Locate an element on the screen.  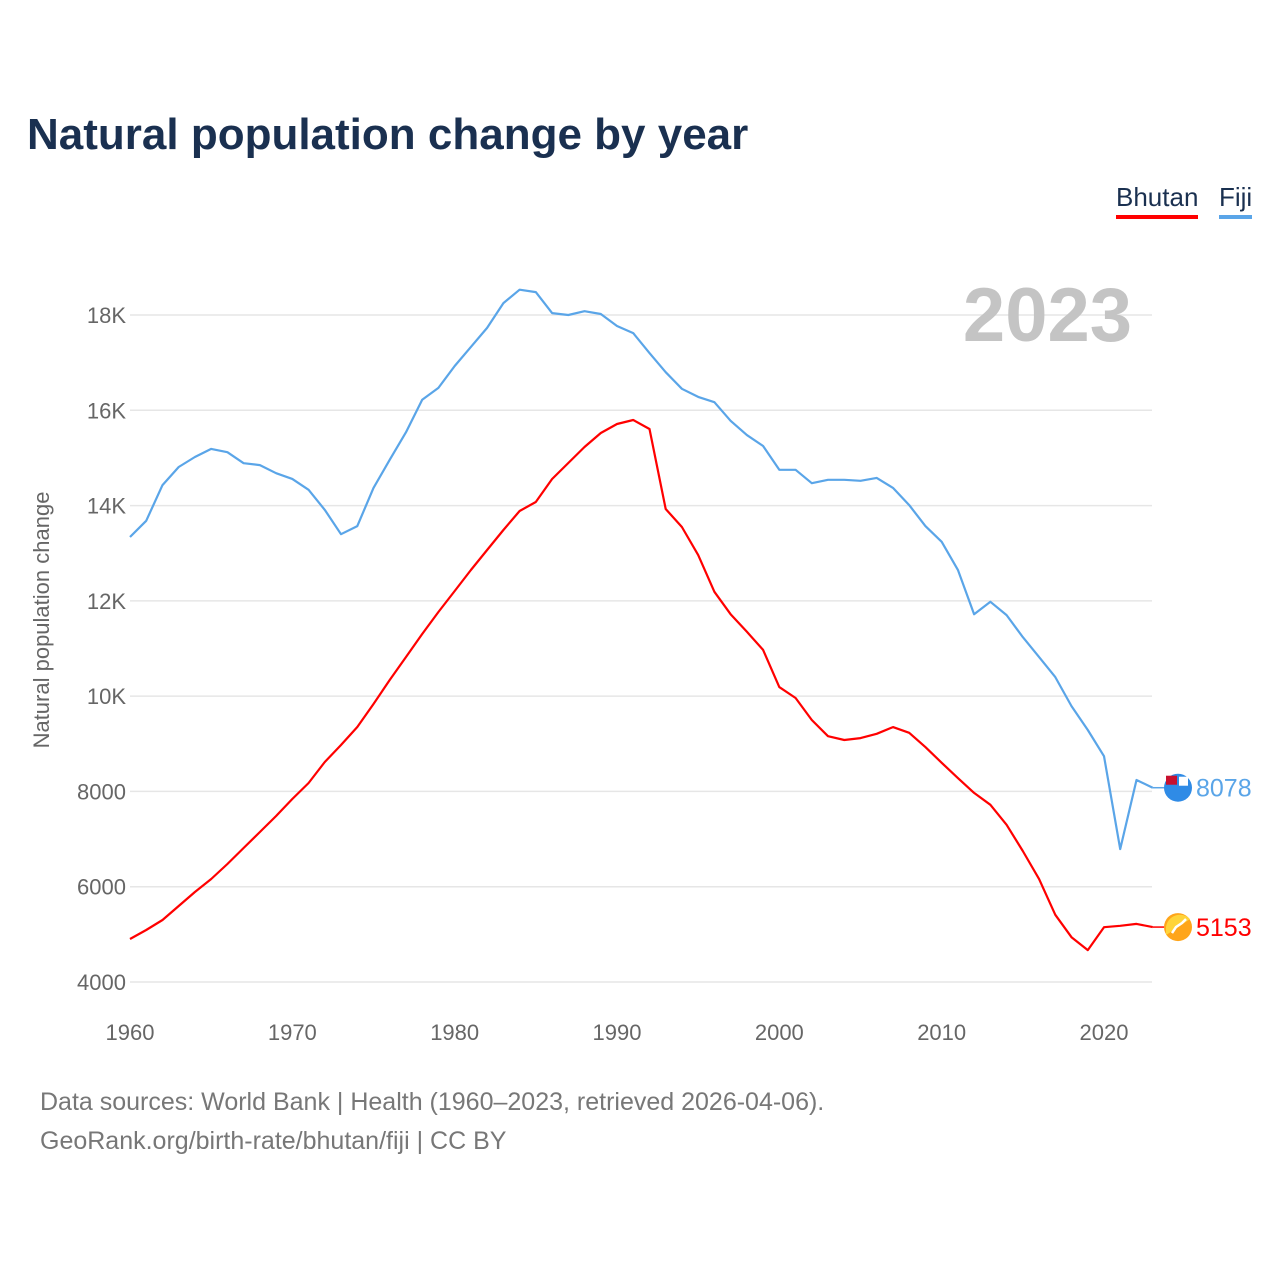
x-tick-label: 1990 is located at coordinates (617, 1032).